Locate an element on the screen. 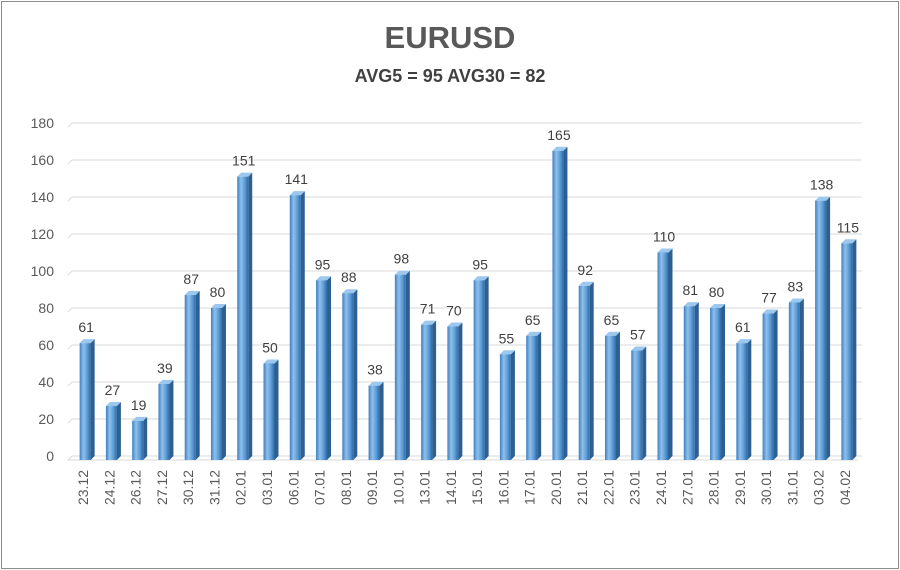  data-label: 50 is located at coordinates (270, 348).